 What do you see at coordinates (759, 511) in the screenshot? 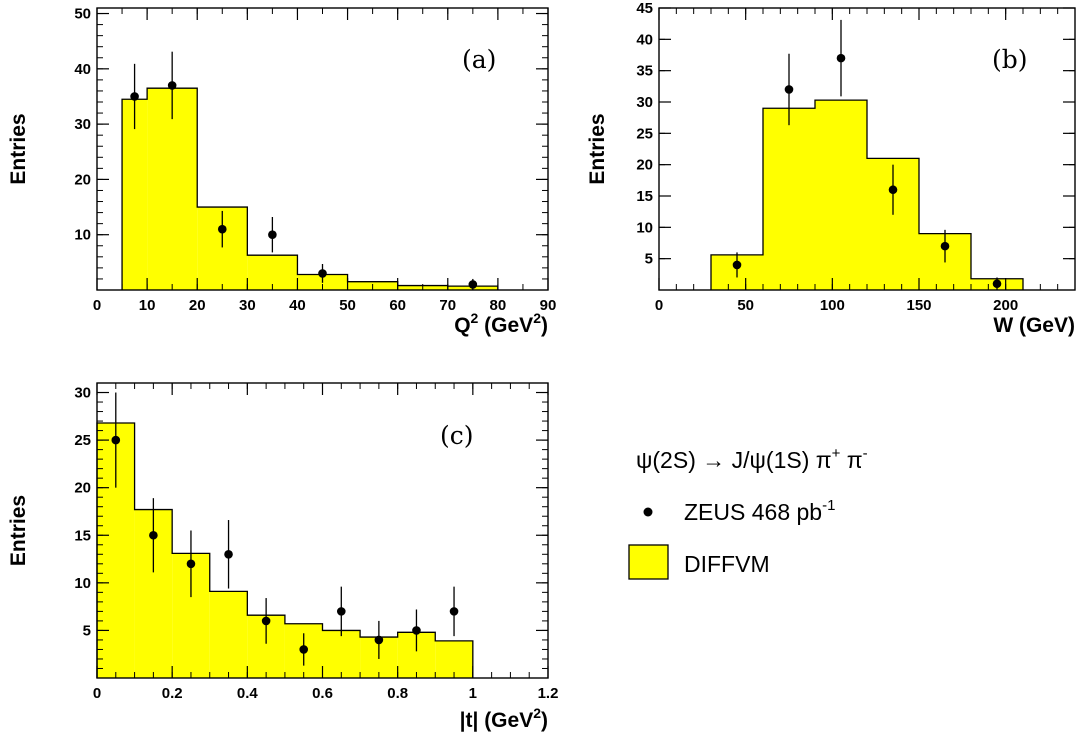
I see `legend-data-label: ZEUS 468 pb-1` at bounding box center [759, 511].